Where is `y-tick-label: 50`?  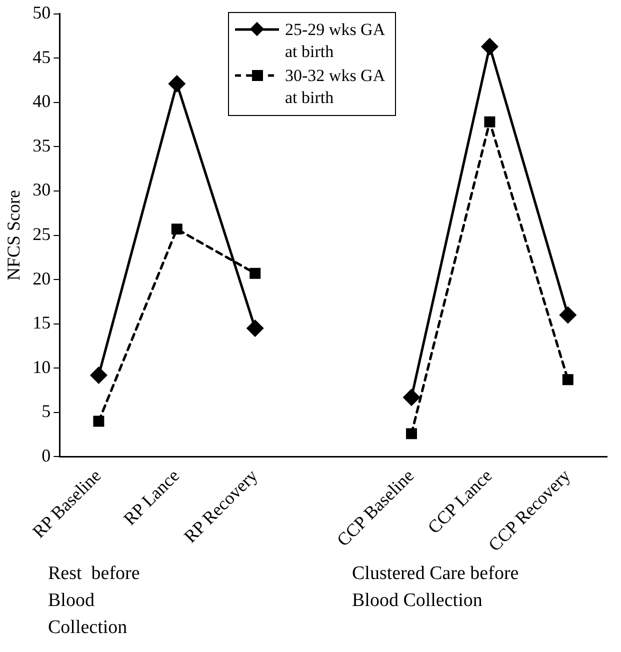 y-tick-label: 50 is located at coordinates (41, 12).